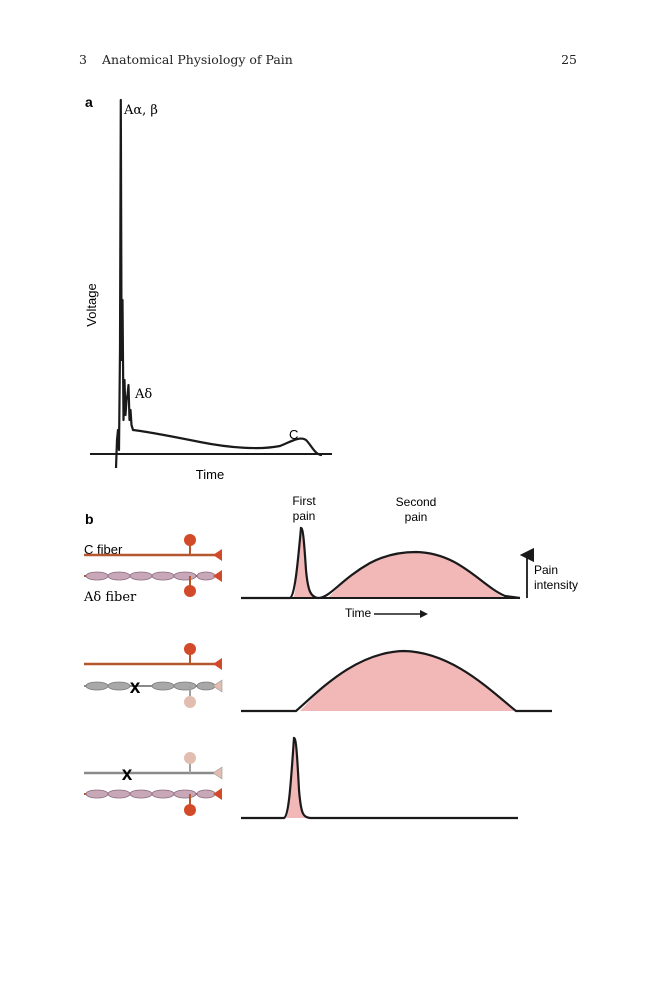 This screenshot has height=1000, width=659. Describe the element at coordinates (569, 59) in the screenshot. I see `page-number: 25` at that location.